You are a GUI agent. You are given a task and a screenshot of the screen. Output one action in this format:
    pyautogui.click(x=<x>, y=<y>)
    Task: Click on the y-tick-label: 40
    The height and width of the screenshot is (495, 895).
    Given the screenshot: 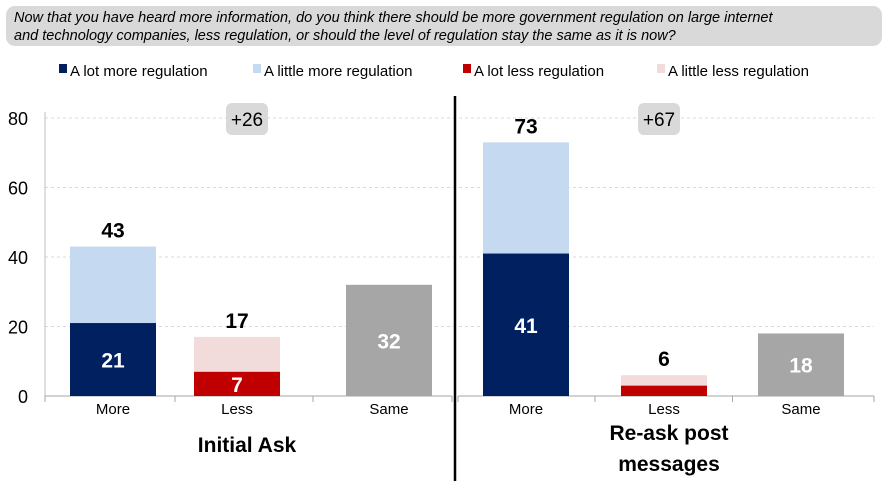 What is the action you would take?
    pyautogui.click(x=18, y=258)
    